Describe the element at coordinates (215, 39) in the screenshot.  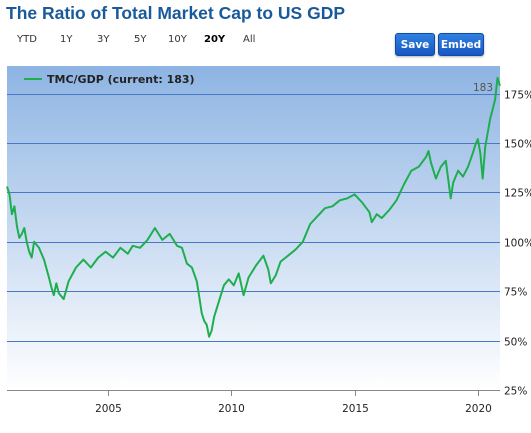
I see `range-20y: 20Y` at that location.